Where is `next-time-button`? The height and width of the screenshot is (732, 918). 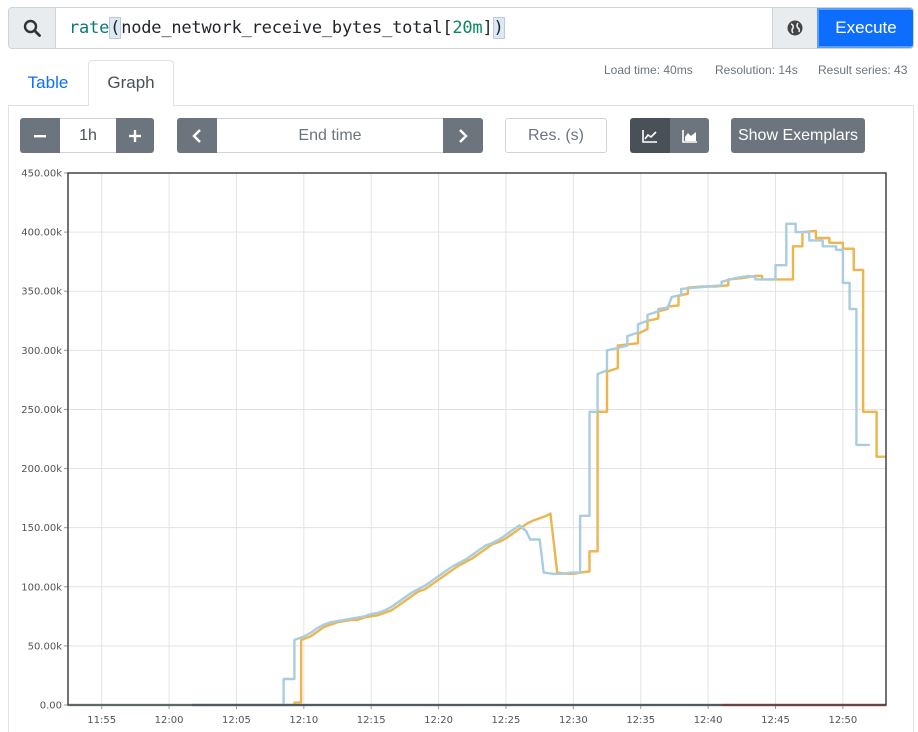 next-time-button is located at coordinates (463, 135).